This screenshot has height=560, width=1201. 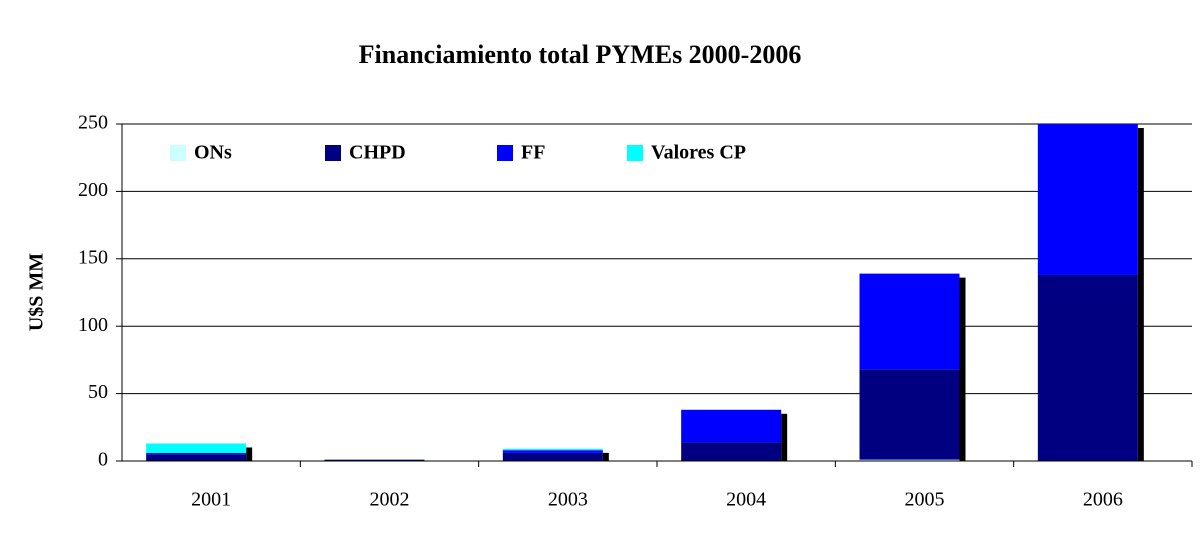 I want to click on x-tick-label: 2001, so click(x=211, y=500).